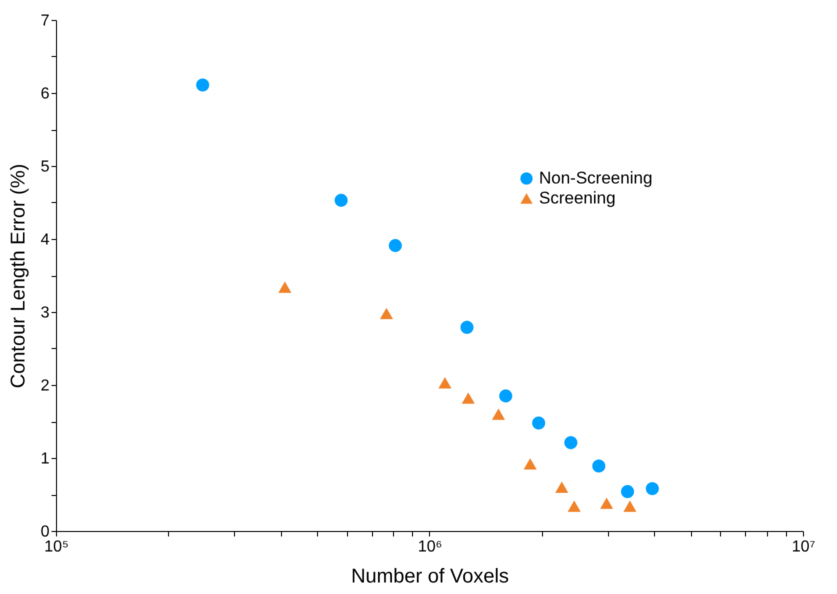  Describe the element at coordinates (56, 547) in the screenshot. I see `x-tick-label: 10⁵` at that location.